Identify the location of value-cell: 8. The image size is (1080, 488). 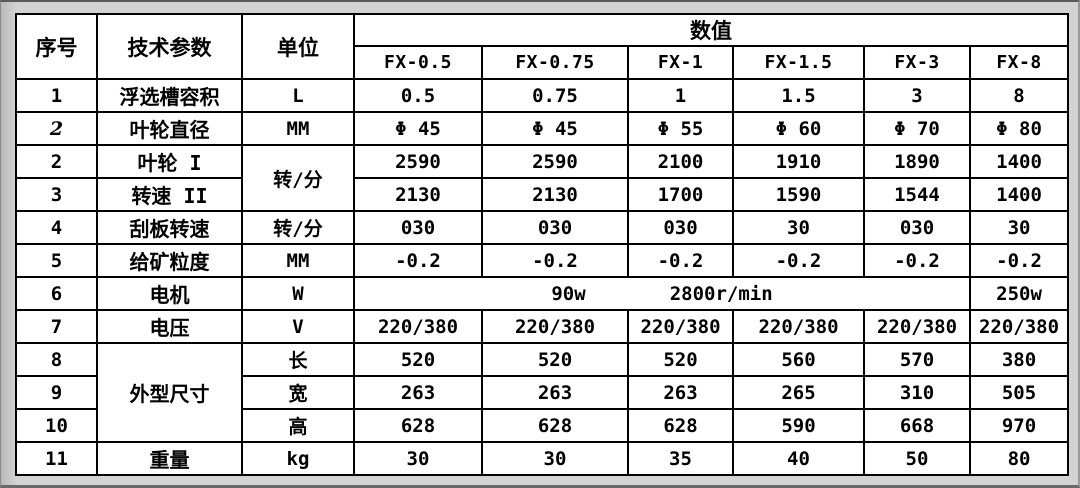
(1019, 95).